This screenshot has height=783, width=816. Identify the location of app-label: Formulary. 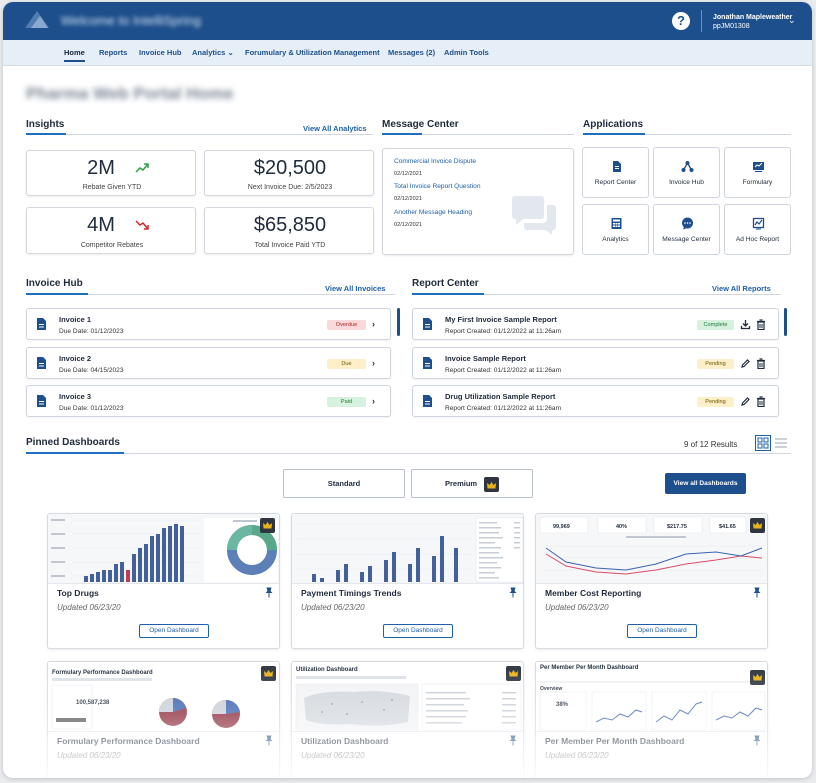
(757, 182).